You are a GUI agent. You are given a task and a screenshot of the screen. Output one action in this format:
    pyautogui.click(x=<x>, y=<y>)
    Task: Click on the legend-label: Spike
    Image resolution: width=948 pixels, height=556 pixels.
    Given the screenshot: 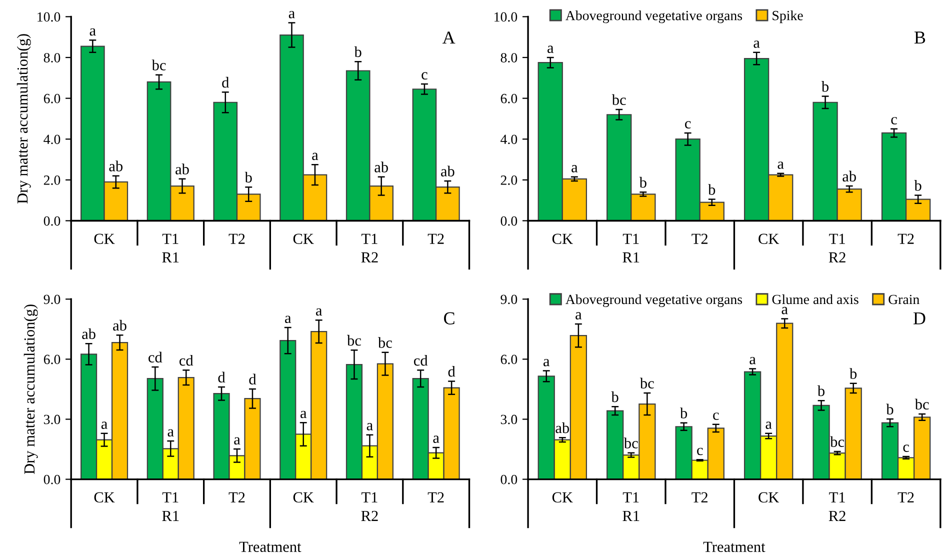 What is the action you would take?
    pyautogui.click(x=787, y=17)
    